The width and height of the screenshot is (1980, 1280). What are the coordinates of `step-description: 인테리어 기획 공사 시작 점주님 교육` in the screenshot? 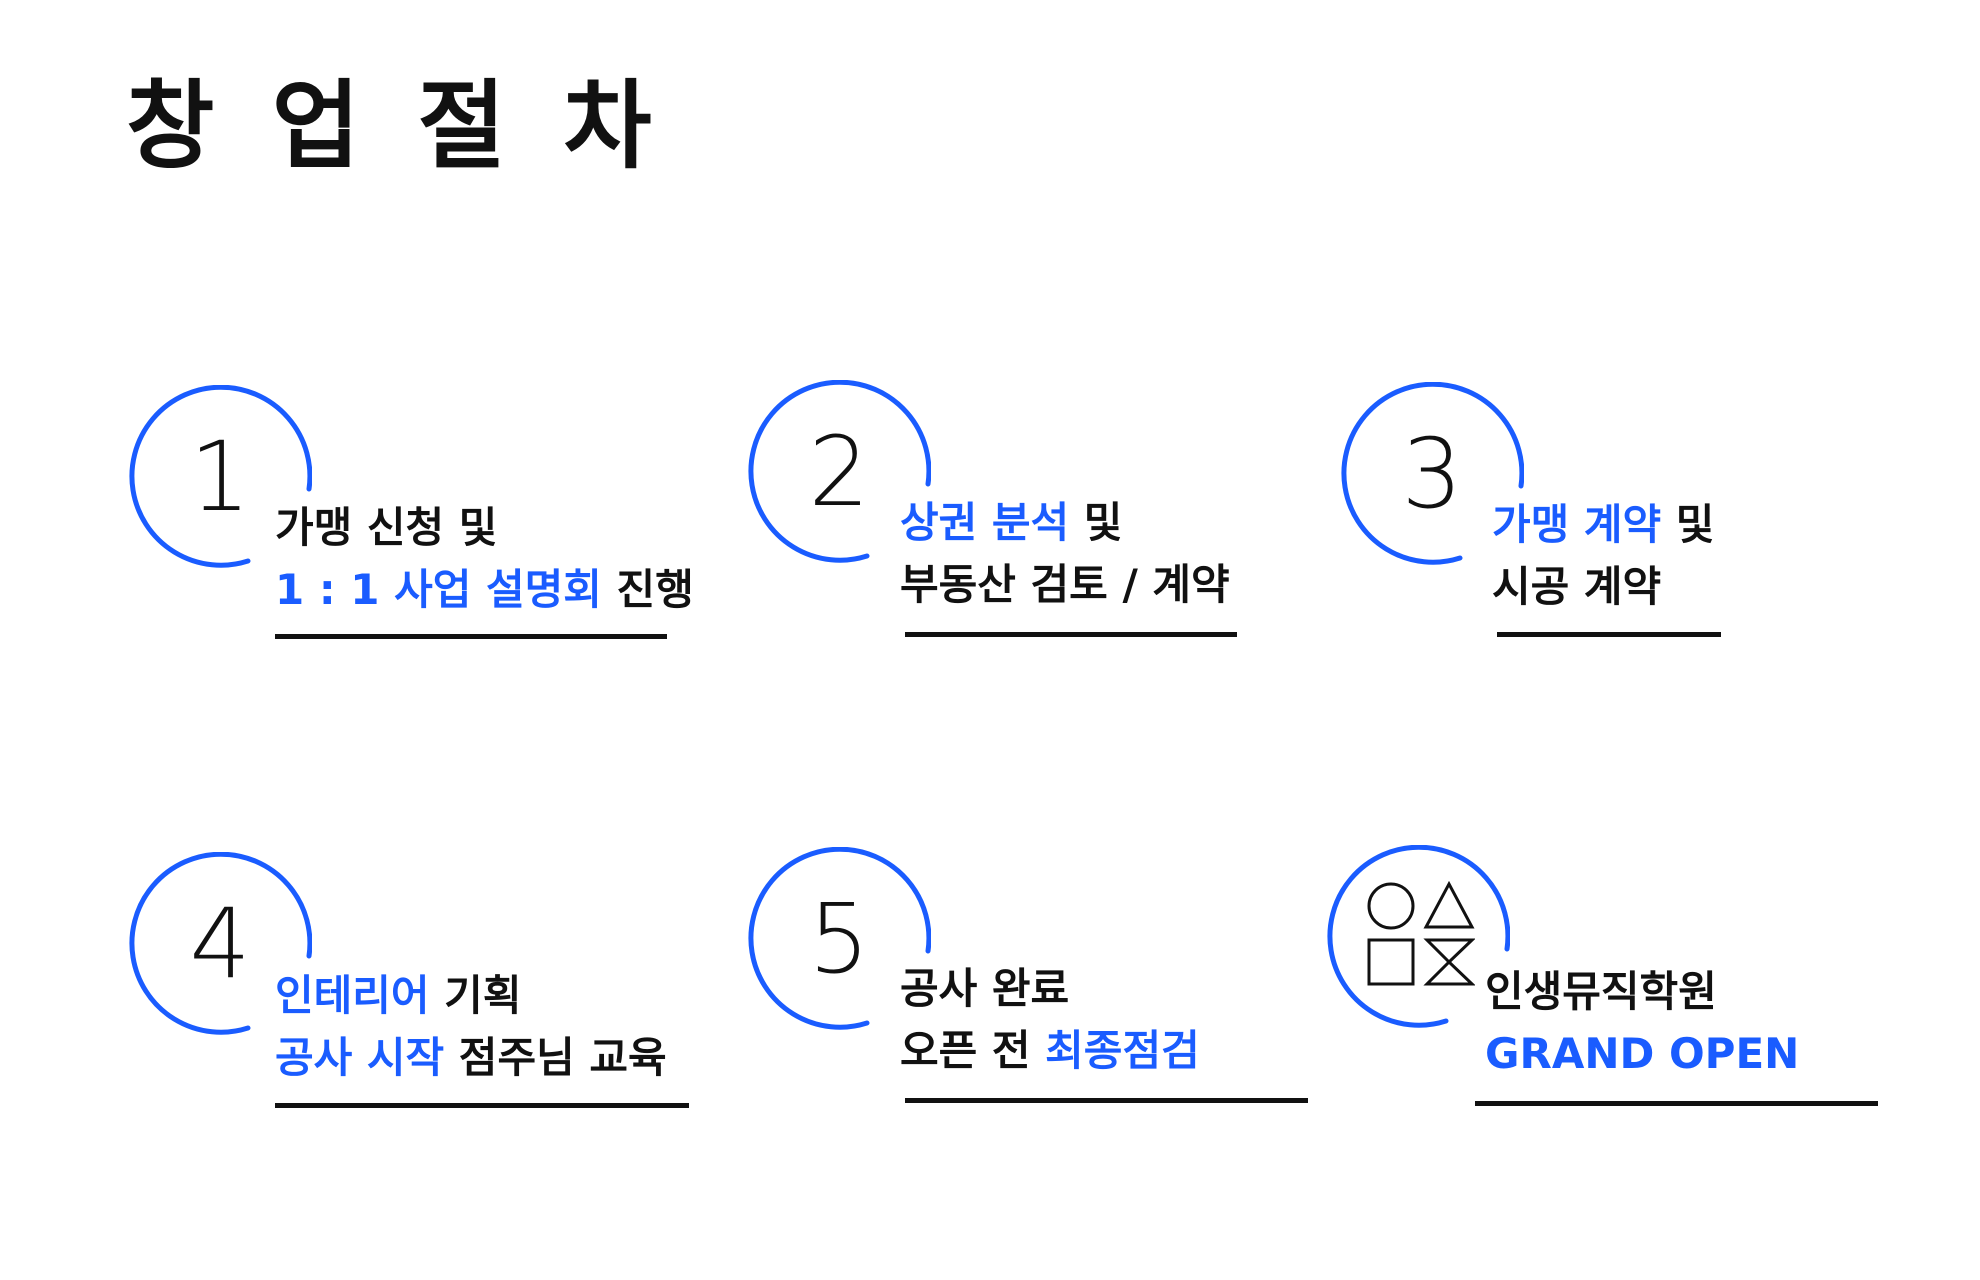 It's located at (471, 1027).